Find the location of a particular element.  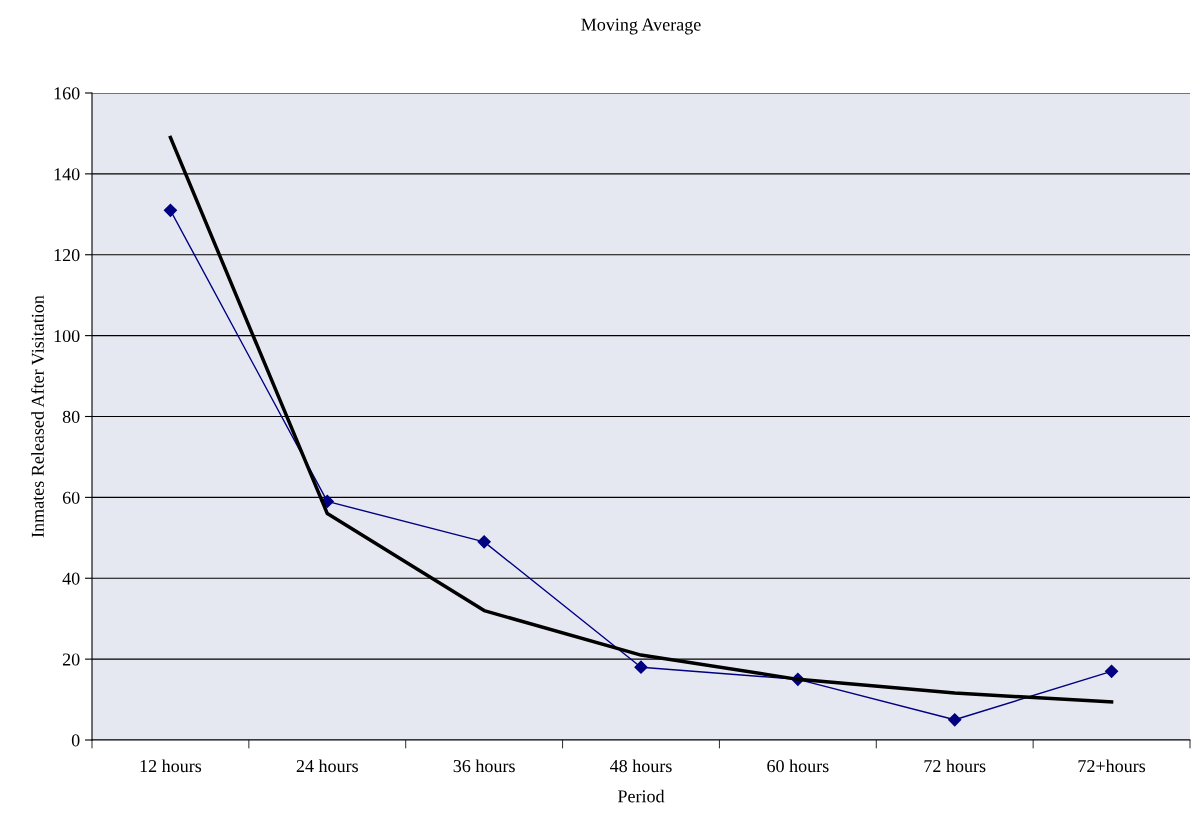

y-tick-label: 80 is located at coordinates (71, 416).